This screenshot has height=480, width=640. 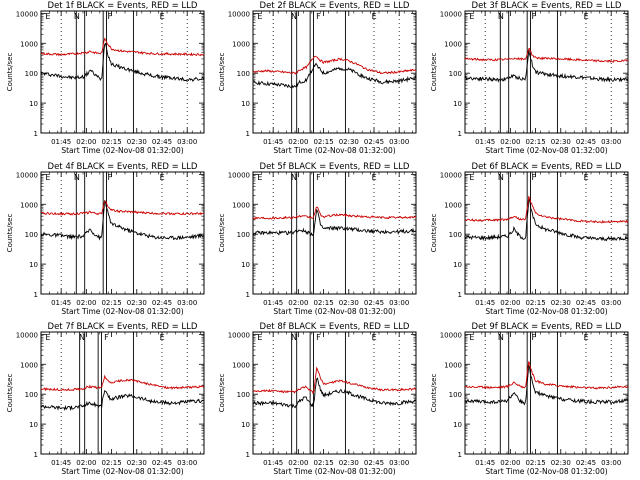 What do you see at coordinates (123, 167) in the screenshot?
I see `panel-title: Det 4f BLACK = Events, RED = LLD` at bounding box center [123, 167].